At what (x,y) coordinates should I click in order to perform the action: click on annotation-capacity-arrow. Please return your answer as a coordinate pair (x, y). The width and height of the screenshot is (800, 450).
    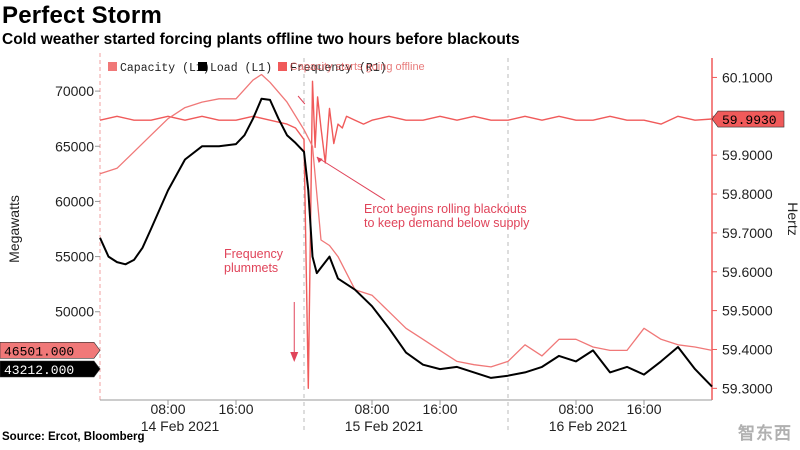
    Looking at the image, I should click on (301, 100).